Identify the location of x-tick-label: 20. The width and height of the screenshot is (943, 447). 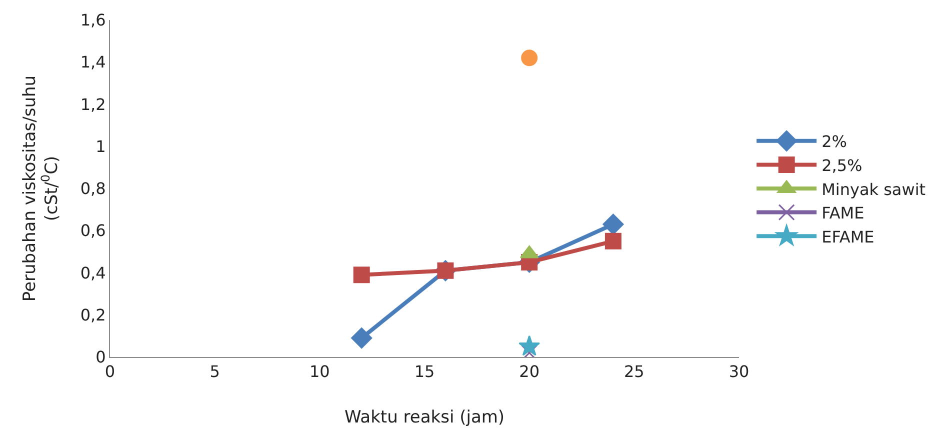
(529, 372).